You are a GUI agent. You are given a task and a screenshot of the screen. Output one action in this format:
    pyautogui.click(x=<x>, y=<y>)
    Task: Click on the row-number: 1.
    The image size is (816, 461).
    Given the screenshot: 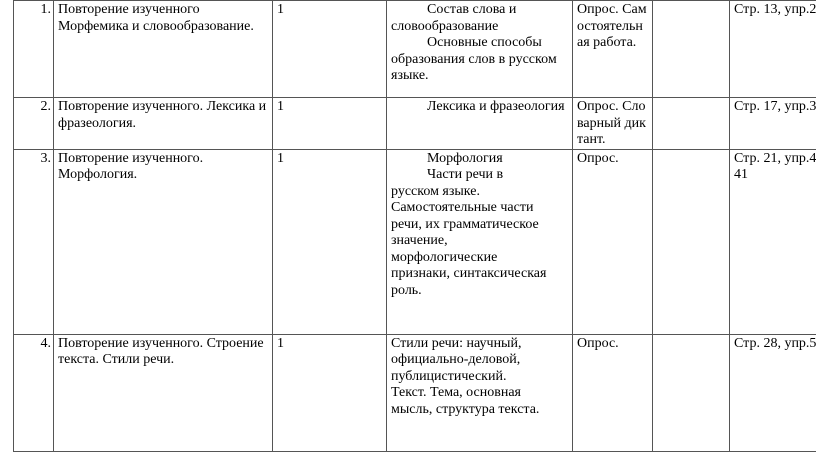 What is the action you would take?
    pyautogui.click(x=33, y=49)
    